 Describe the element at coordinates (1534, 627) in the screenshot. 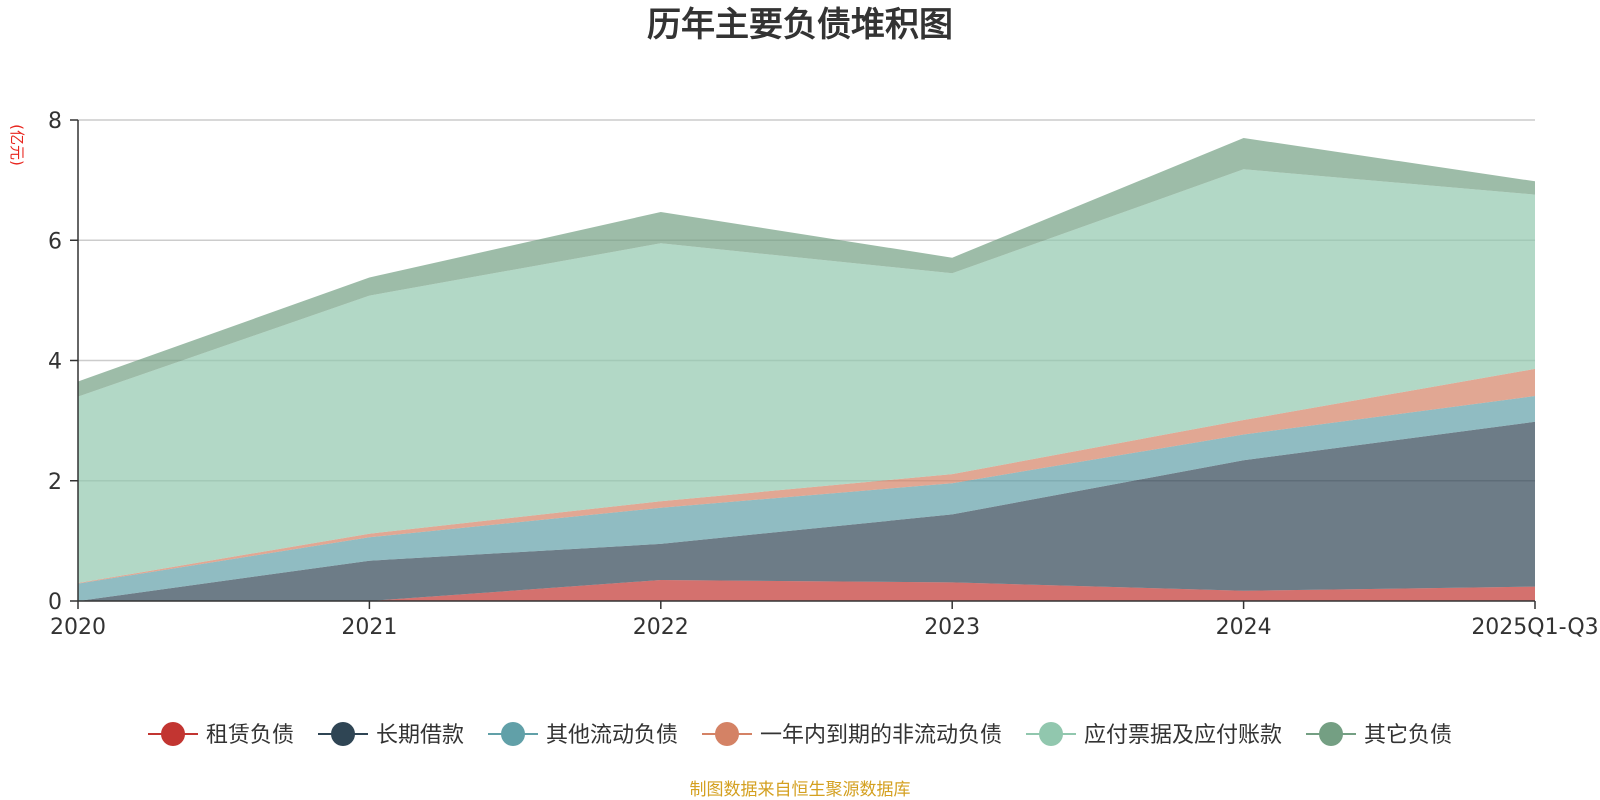

I see `x-tick-label-5: 2025Q1-Q3` at that location.